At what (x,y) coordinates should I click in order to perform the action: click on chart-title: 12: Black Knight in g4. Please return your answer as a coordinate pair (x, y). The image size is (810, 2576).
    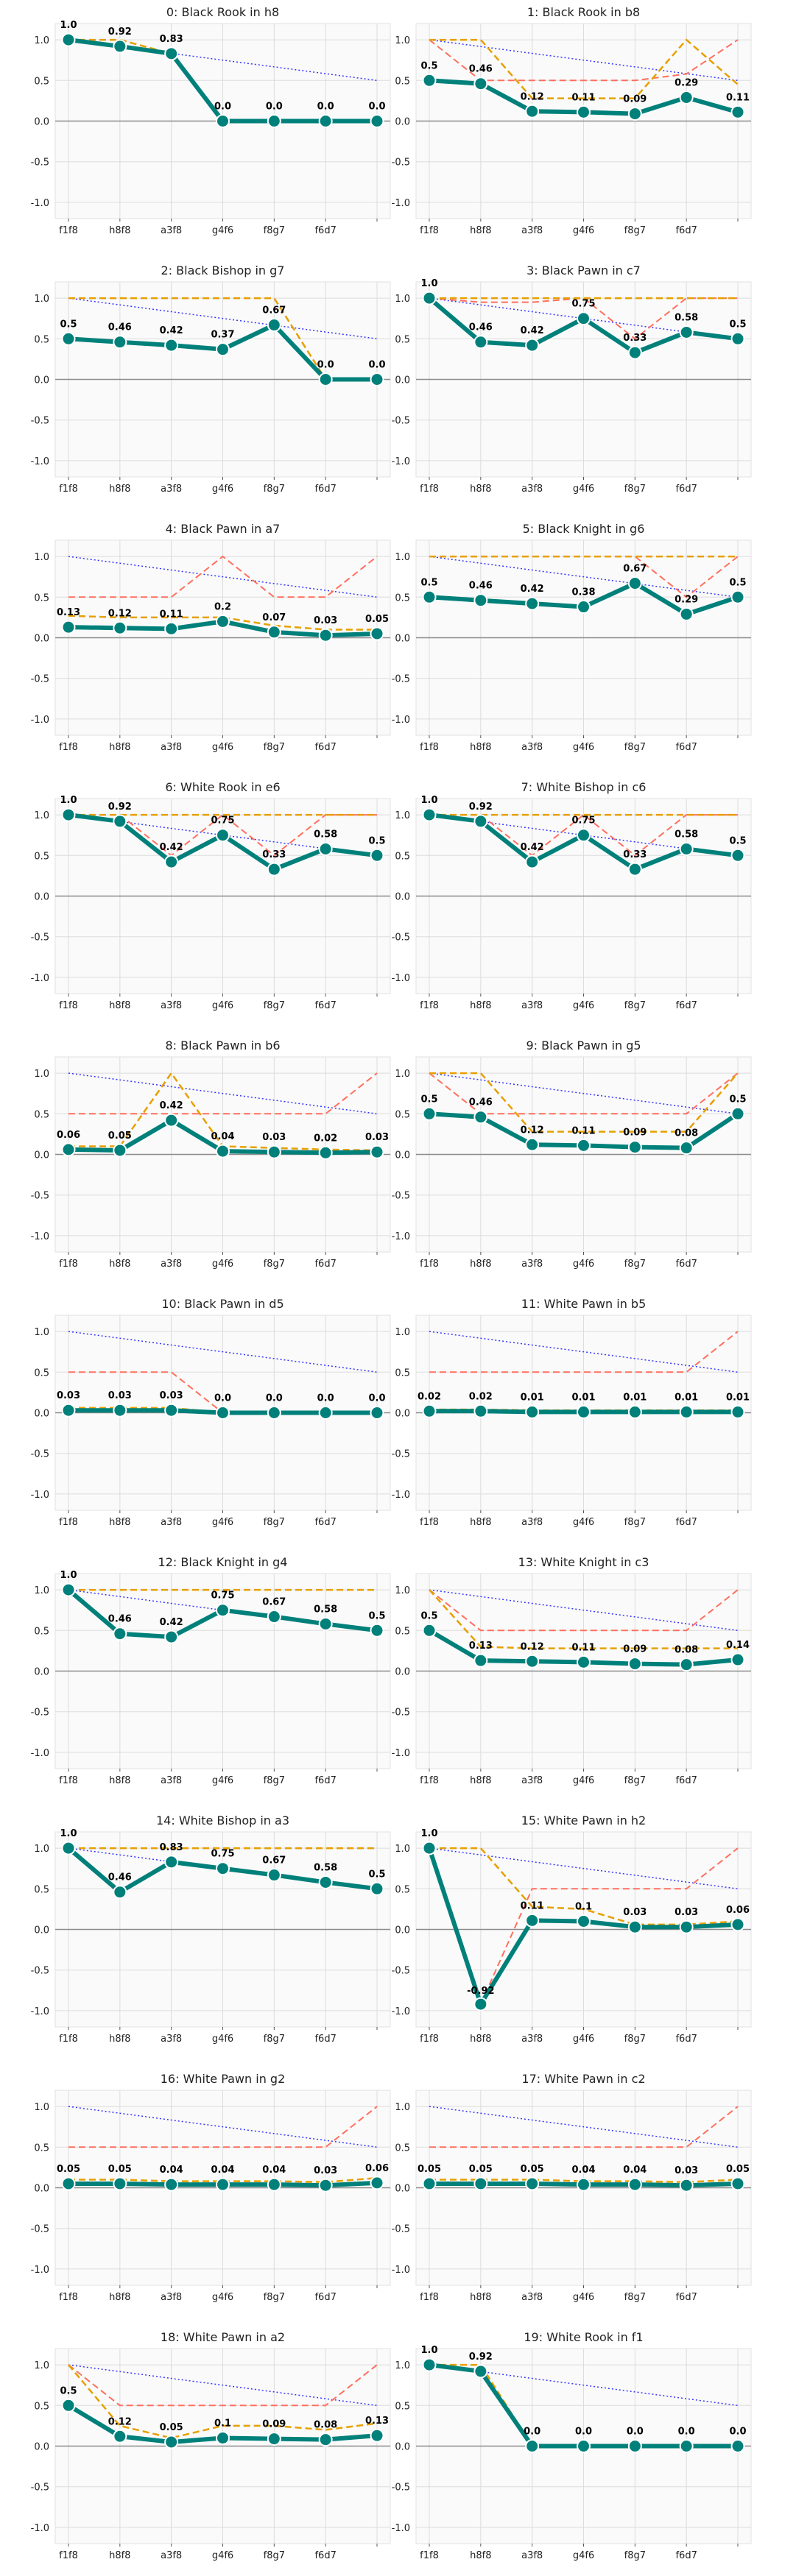
    Looking at the image, I should click on (223, 1562).